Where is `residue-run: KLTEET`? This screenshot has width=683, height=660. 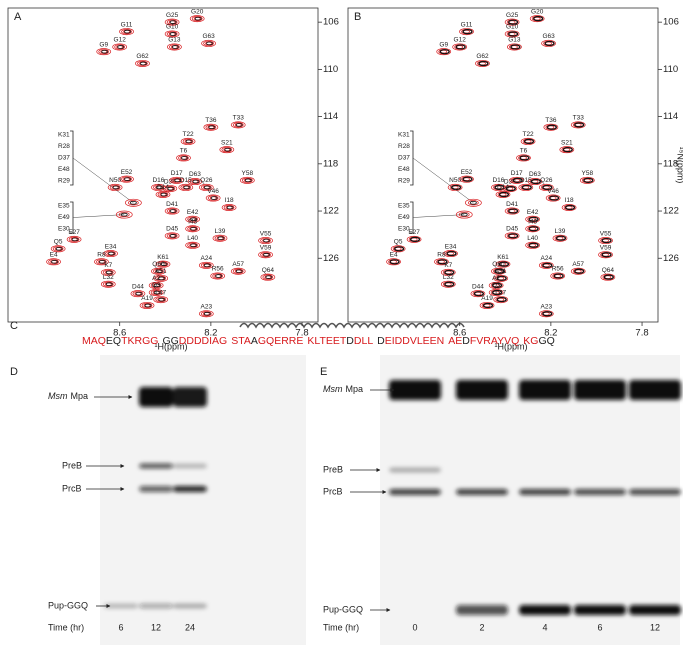
residue-run: KLTEET is located at coordinates (326, 341).